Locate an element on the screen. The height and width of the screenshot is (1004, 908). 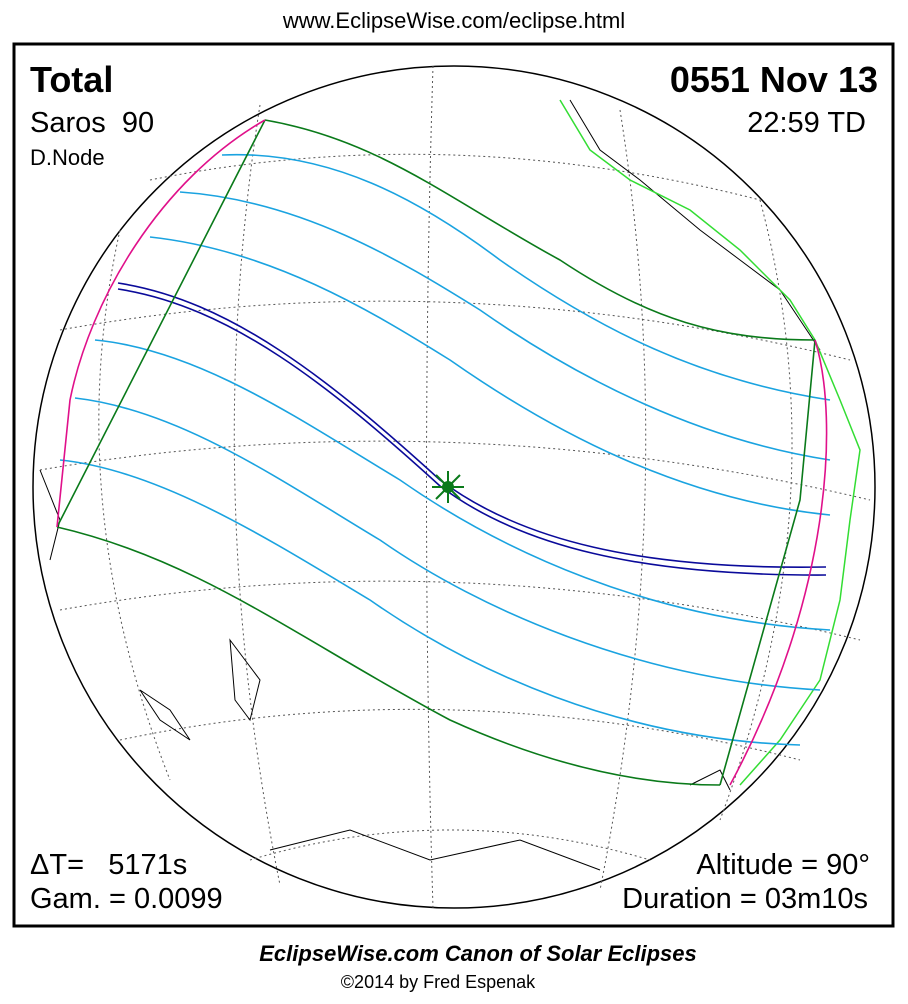
copyright: ©2014 by Fred Espenak is located at coordinates (438, 982).